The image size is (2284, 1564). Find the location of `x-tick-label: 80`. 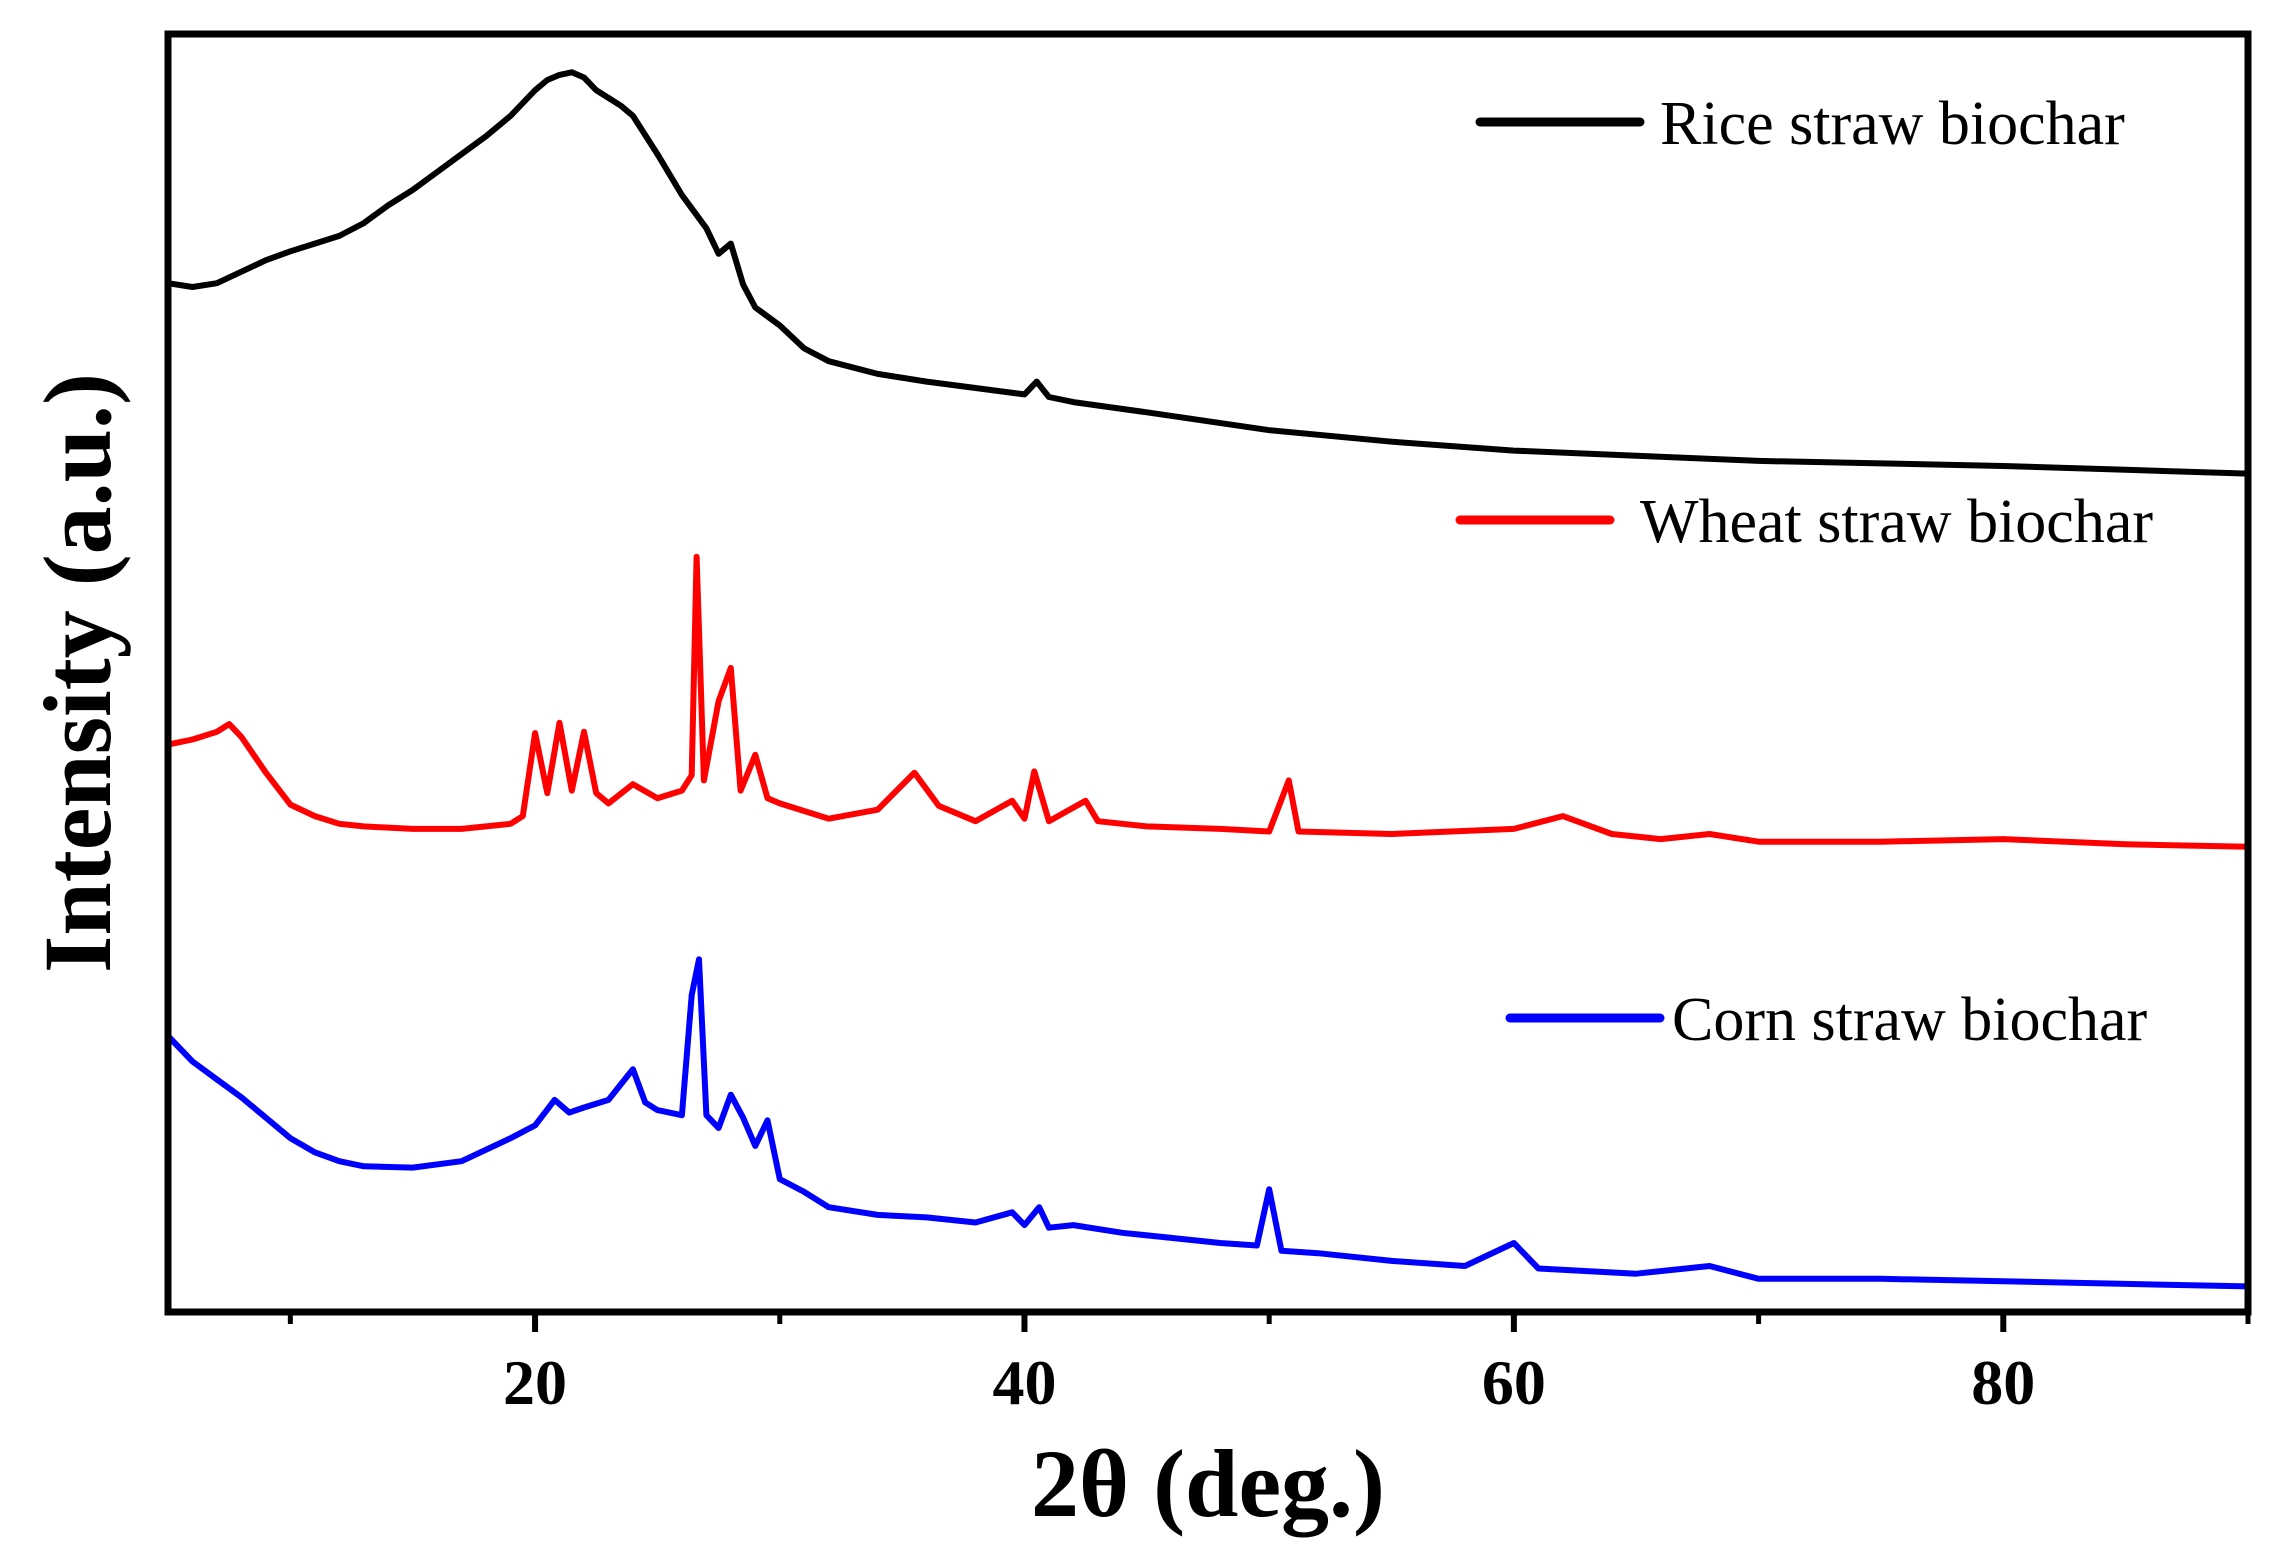

x-tick-label: 80 is located at coordinates (2003, 1382).